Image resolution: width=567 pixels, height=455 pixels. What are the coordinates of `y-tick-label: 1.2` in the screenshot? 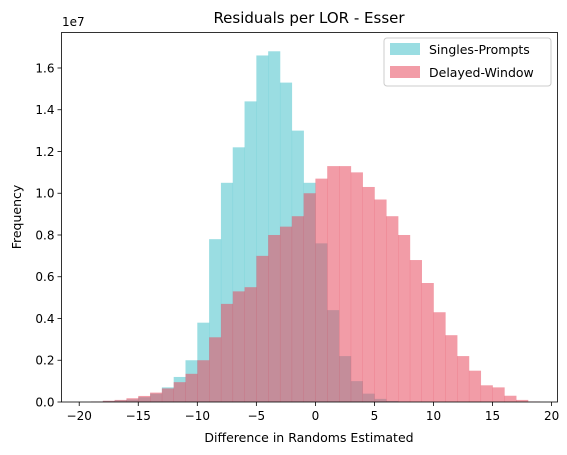 It's located at (44, 152).